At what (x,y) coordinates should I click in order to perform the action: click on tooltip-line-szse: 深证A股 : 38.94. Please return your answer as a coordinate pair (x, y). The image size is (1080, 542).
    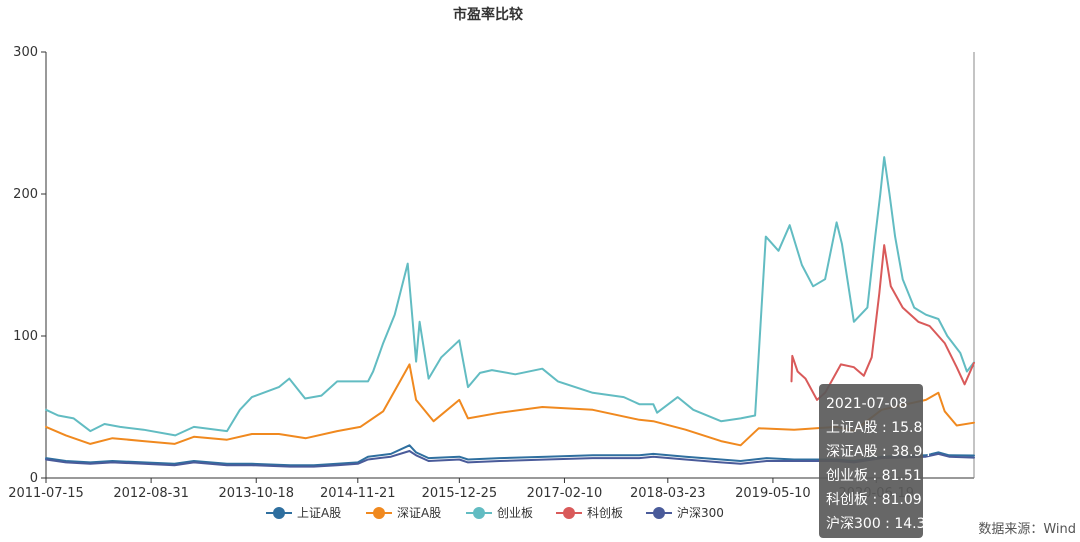
    Looking at the image, I should click on (878, 452).